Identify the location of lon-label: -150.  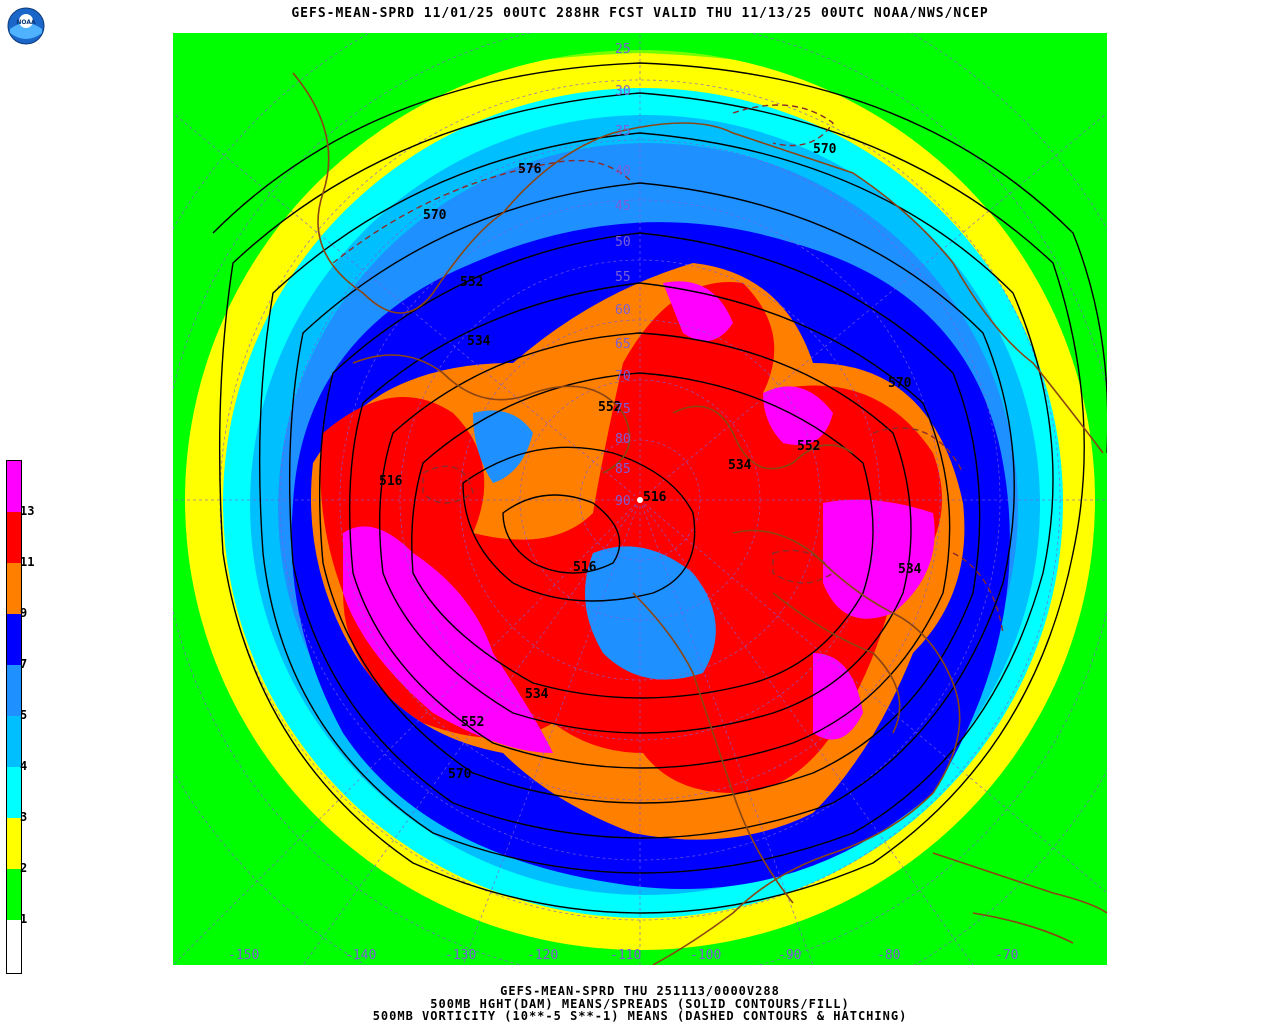
(244, 955).